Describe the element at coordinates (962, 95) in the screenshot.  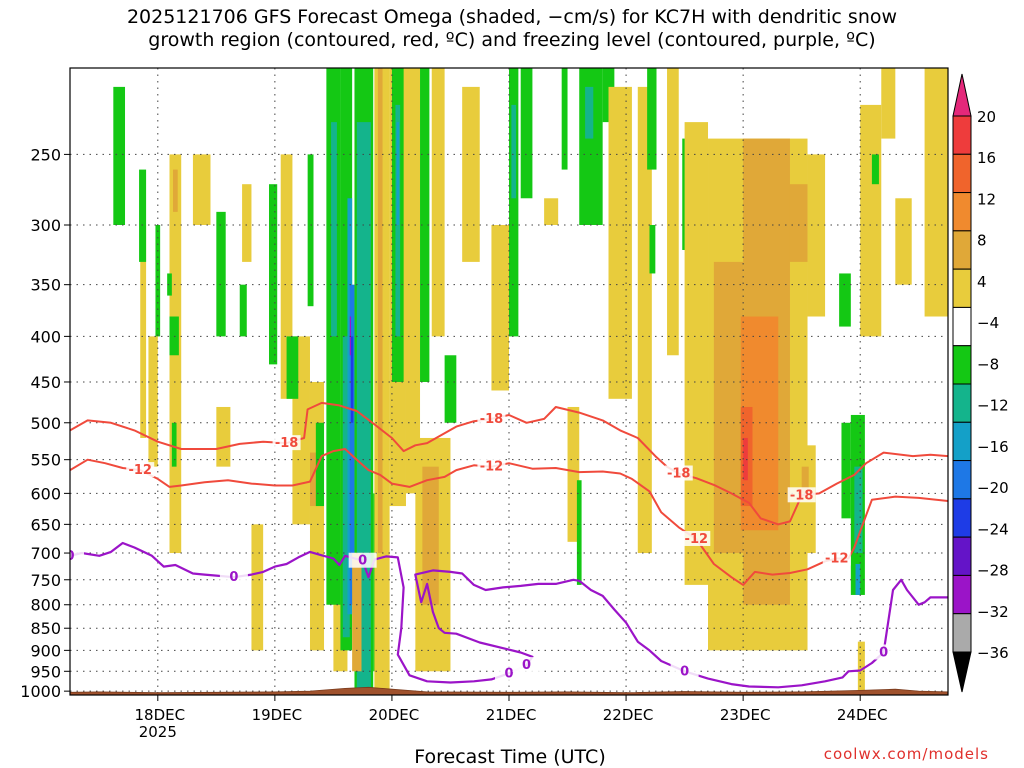
I see `colorbar-top-arrow` at that location.